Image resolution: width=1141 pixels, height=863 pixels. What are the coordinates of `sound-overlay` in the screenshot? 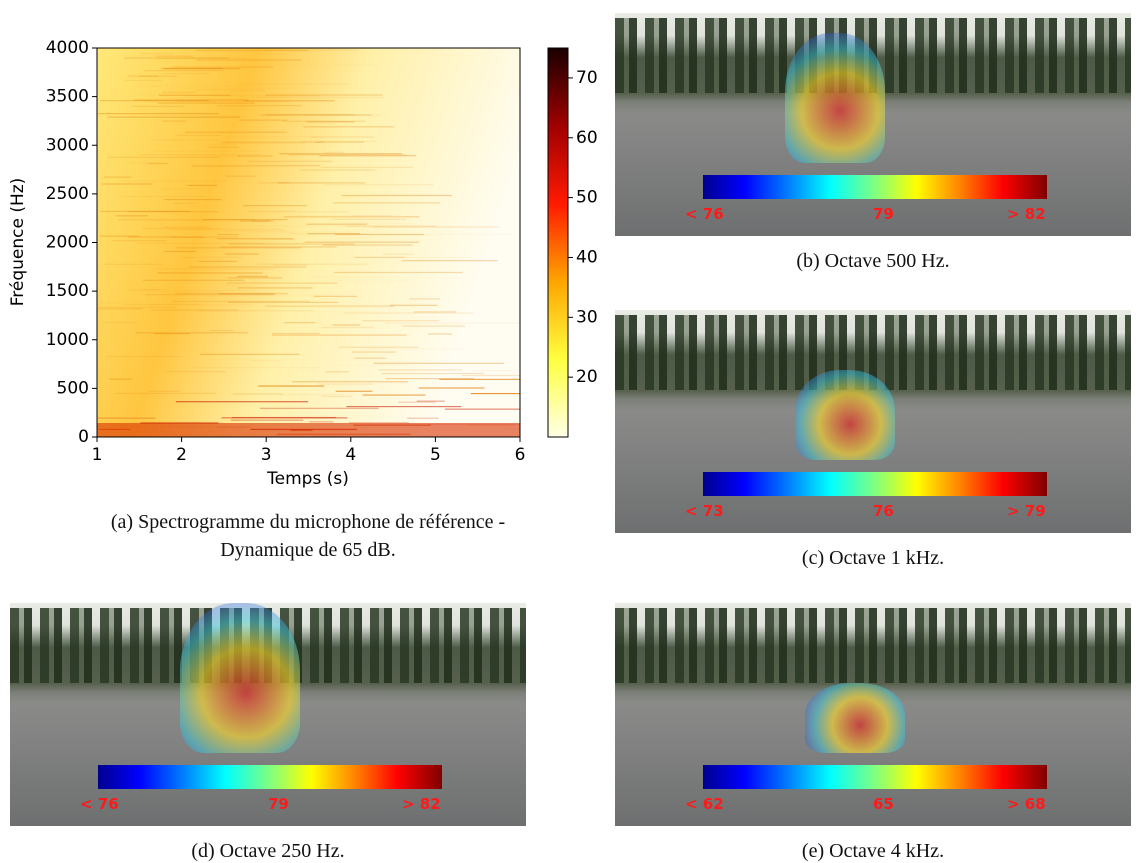 It's located at (835, 98).